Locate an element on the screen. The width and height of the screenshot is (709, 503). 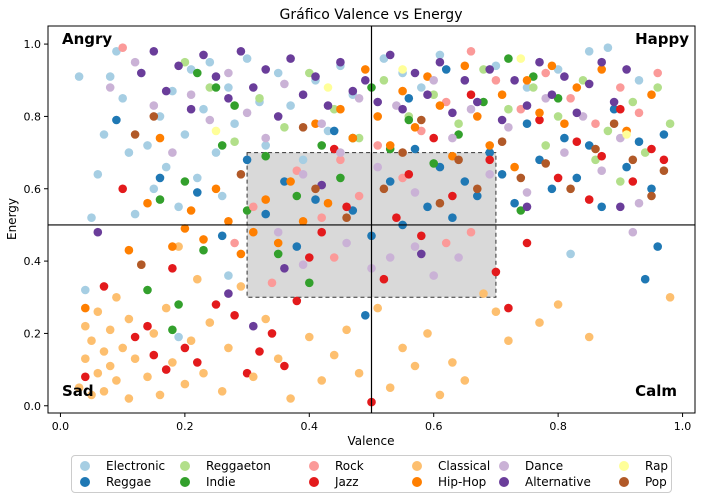
legend-label: Pop is located at coordinates (656, 482).